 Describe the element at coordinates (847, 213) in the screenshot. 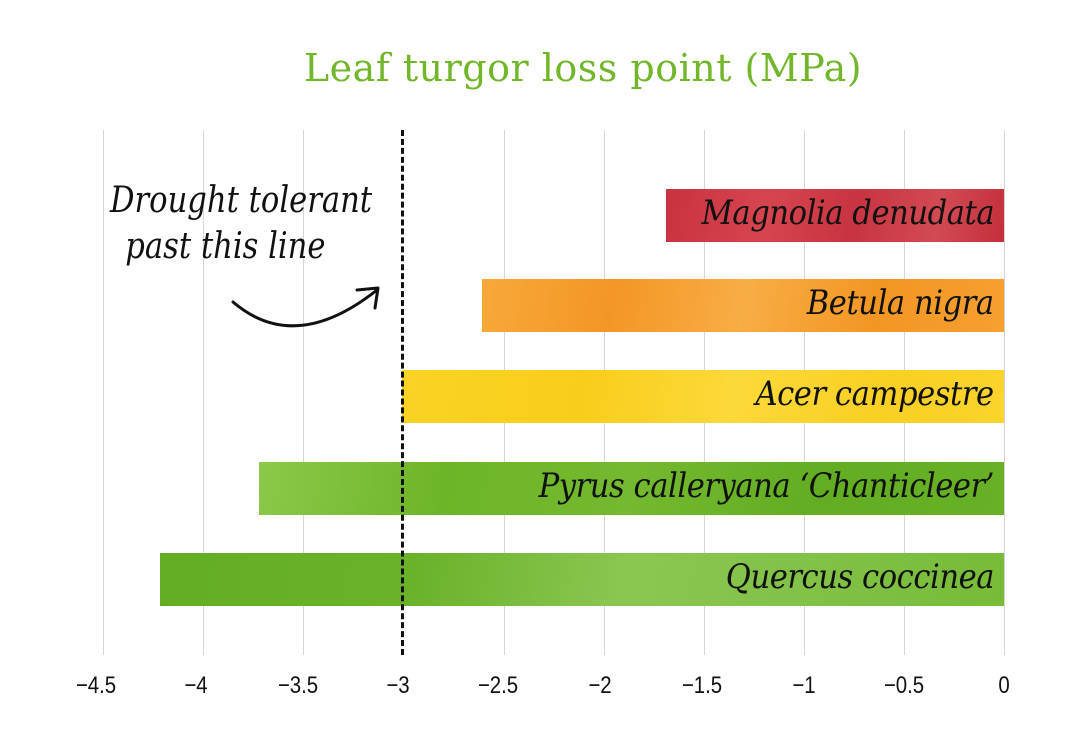

I see `bar-label: Magnolia denudata` at that location.